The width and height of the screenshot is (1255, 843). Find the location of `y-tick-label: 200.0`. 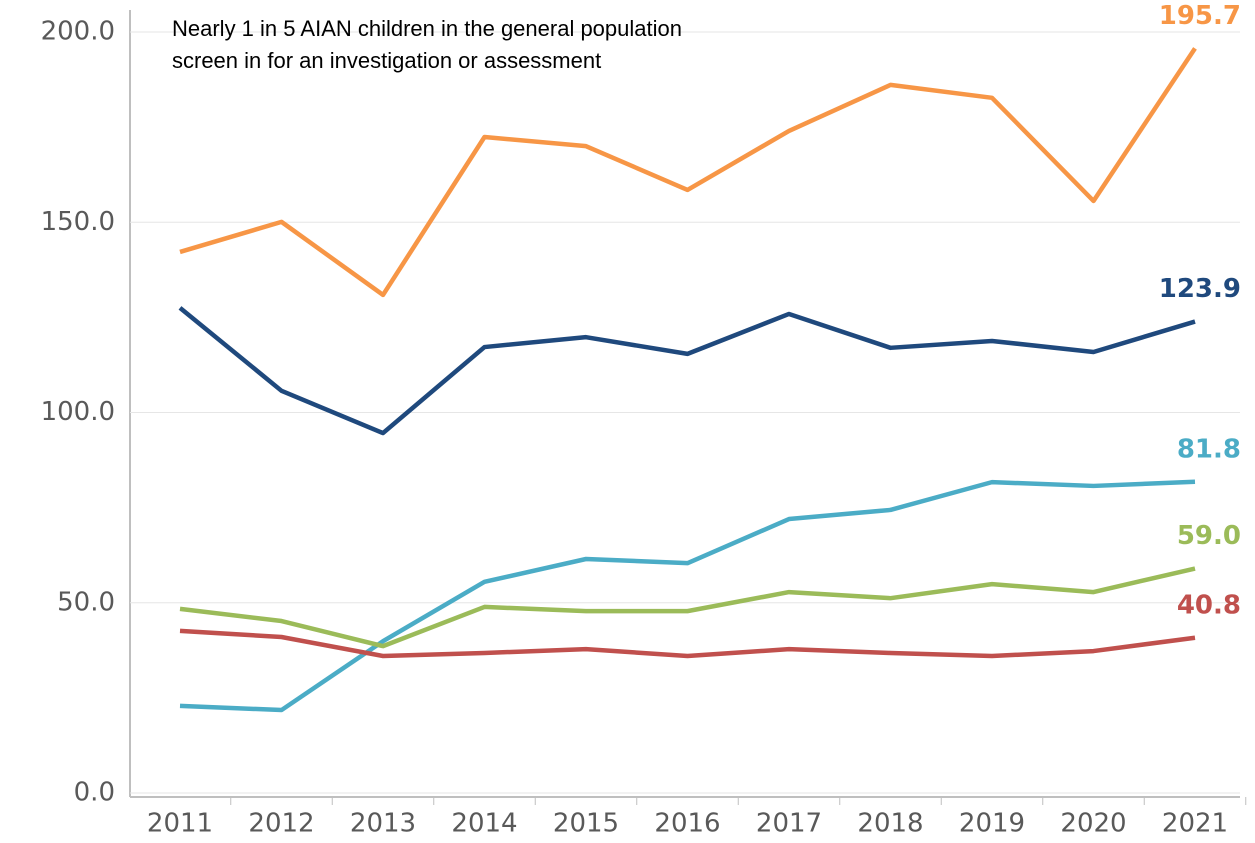

y-tick-label: 200.0 is located at coordinates (78, 32).